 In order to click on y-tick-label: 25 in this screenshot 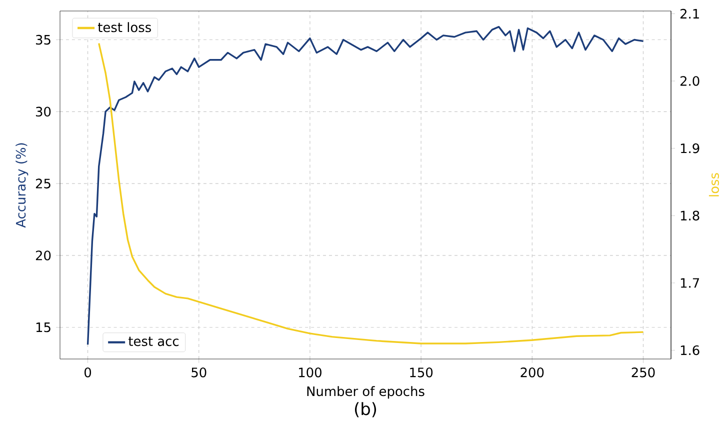, I will do `click(43, 183)`.